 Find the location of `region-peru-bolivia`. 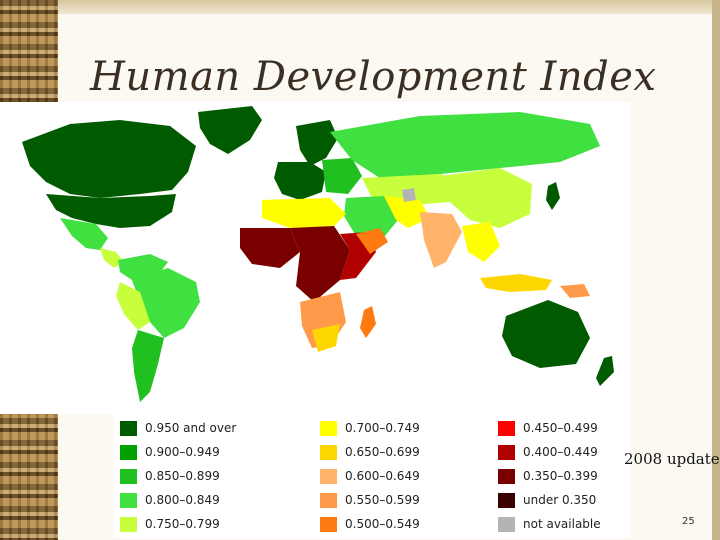

region-peru-bolivia is located at coordinates (133, 306).